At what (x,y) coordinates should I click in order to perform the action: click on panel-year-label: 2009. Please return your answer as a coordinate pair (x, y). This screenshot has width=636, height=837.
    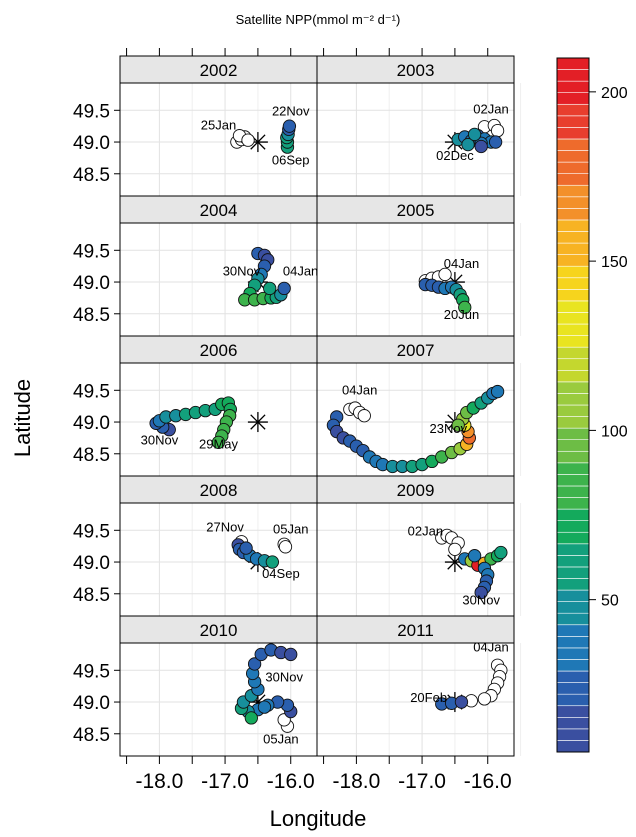
    Looking at the image, I should click on (416, 490).